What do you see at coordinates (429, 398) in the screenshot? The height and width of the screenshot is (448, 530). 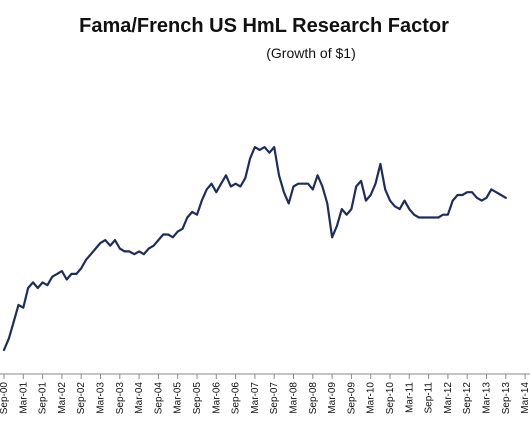 I see `x-tick-label: Sep-11` at bounding box center [429, 398].